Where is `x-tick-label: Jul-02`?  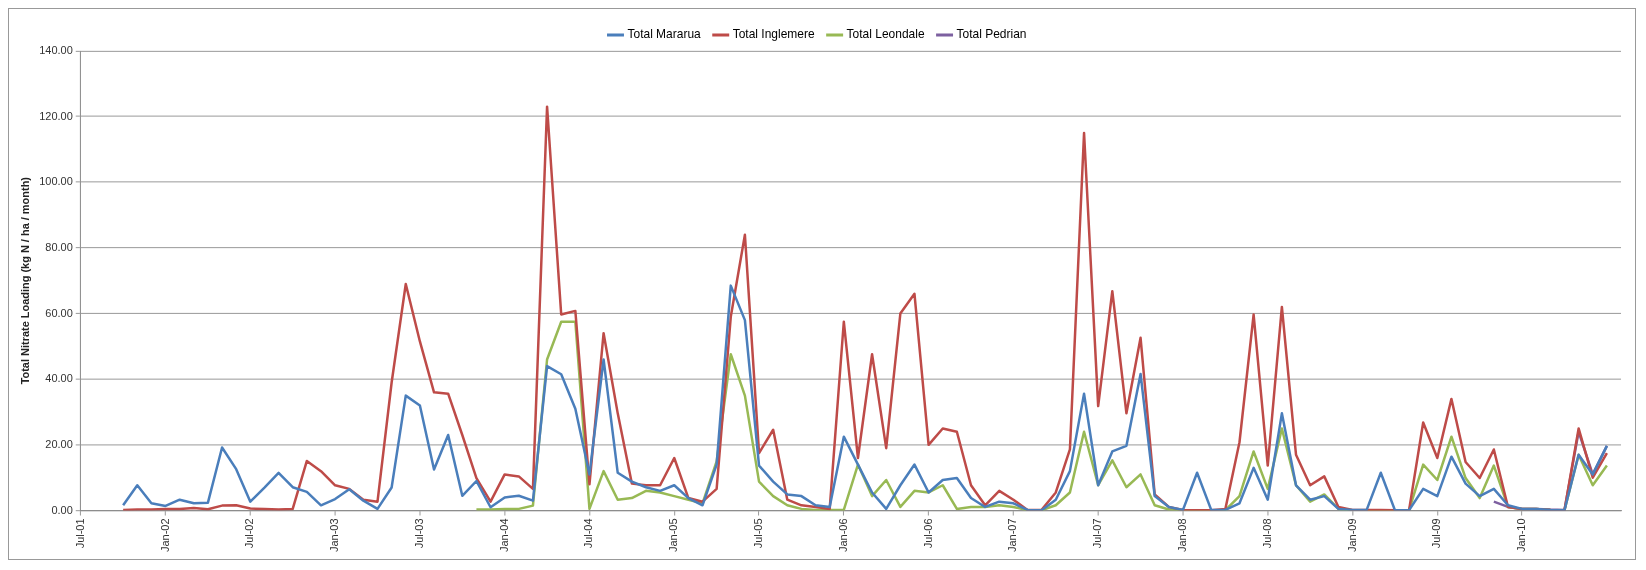
x-tick-label: Jul-02 is located at coordinates (249, 533).